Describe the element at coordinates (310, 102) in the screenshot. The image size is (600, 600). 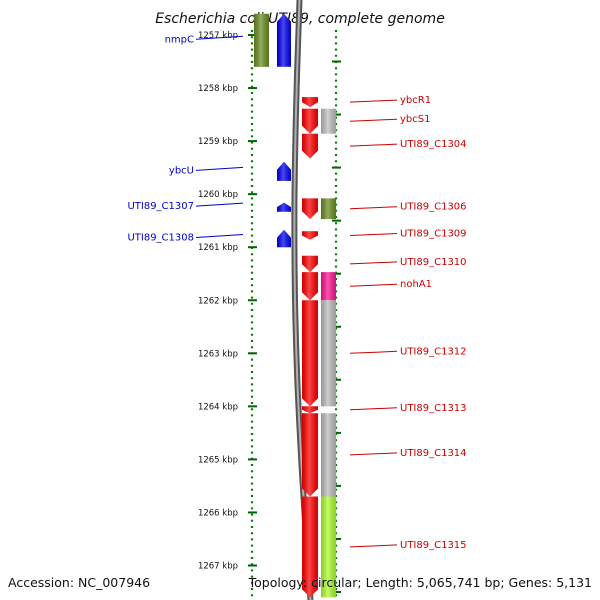
I see `gene-arrow-shade-ybcr1` at that location.